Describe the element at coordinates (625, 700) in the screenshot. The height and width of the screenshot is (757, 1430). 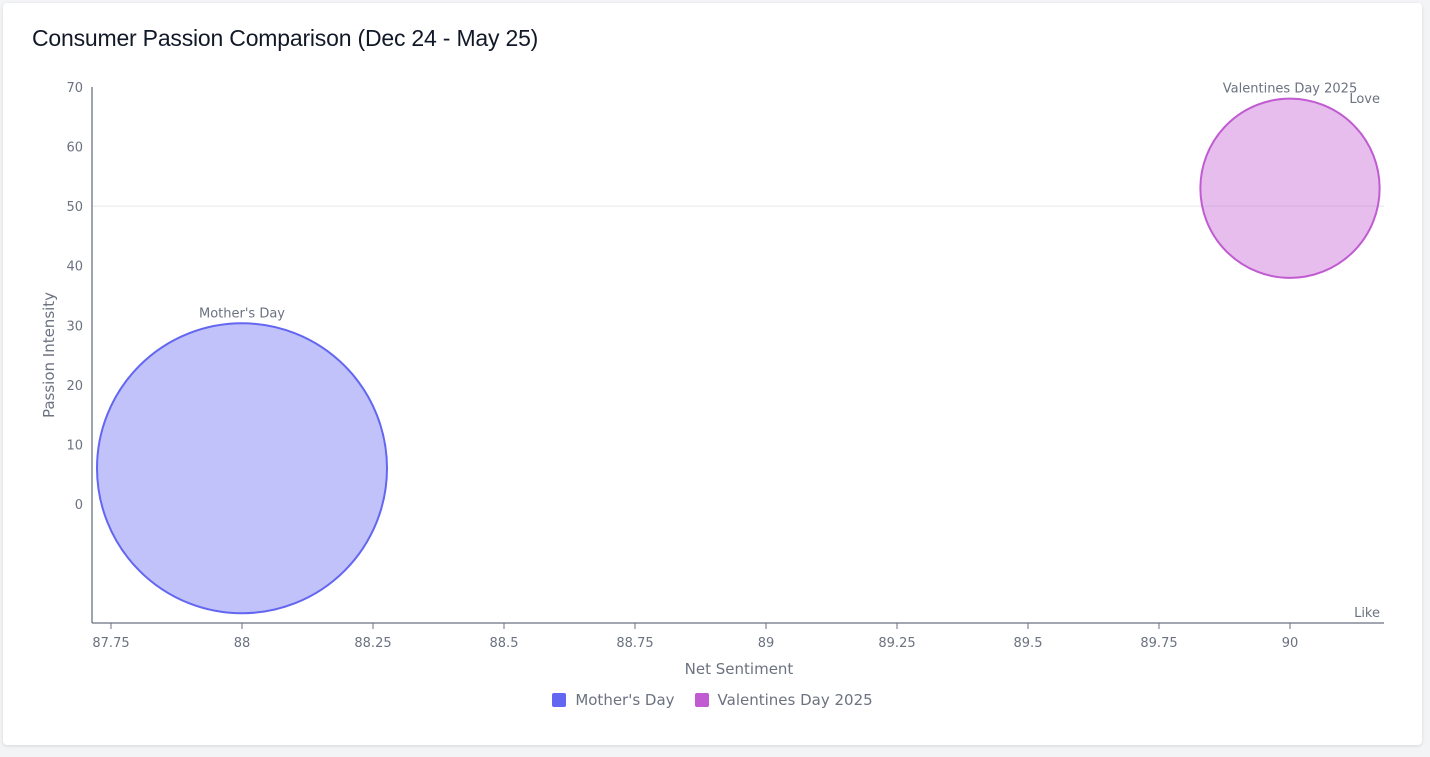
I see `legend-label: Mother's Day` at that location.